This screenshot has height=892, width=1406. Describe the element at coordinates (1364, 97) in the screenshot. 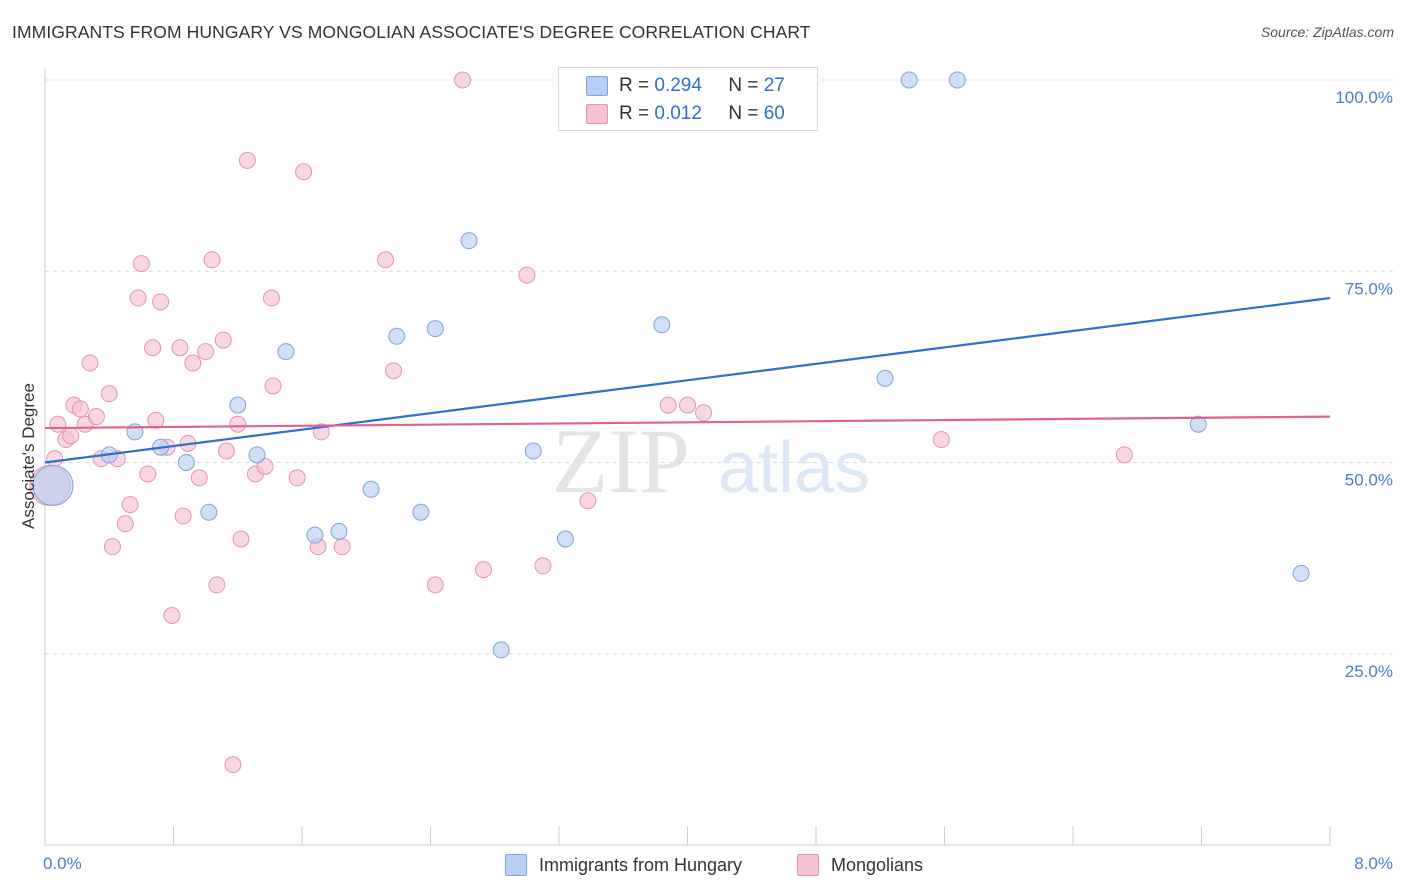

I see `y-tick-label: 100.0%` at that location.